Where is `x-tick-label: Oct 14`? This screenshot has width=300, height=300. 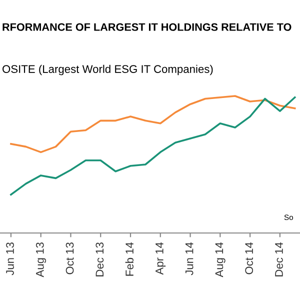 x-tick-label: Oct 14 is located at coordinates (249, 258).